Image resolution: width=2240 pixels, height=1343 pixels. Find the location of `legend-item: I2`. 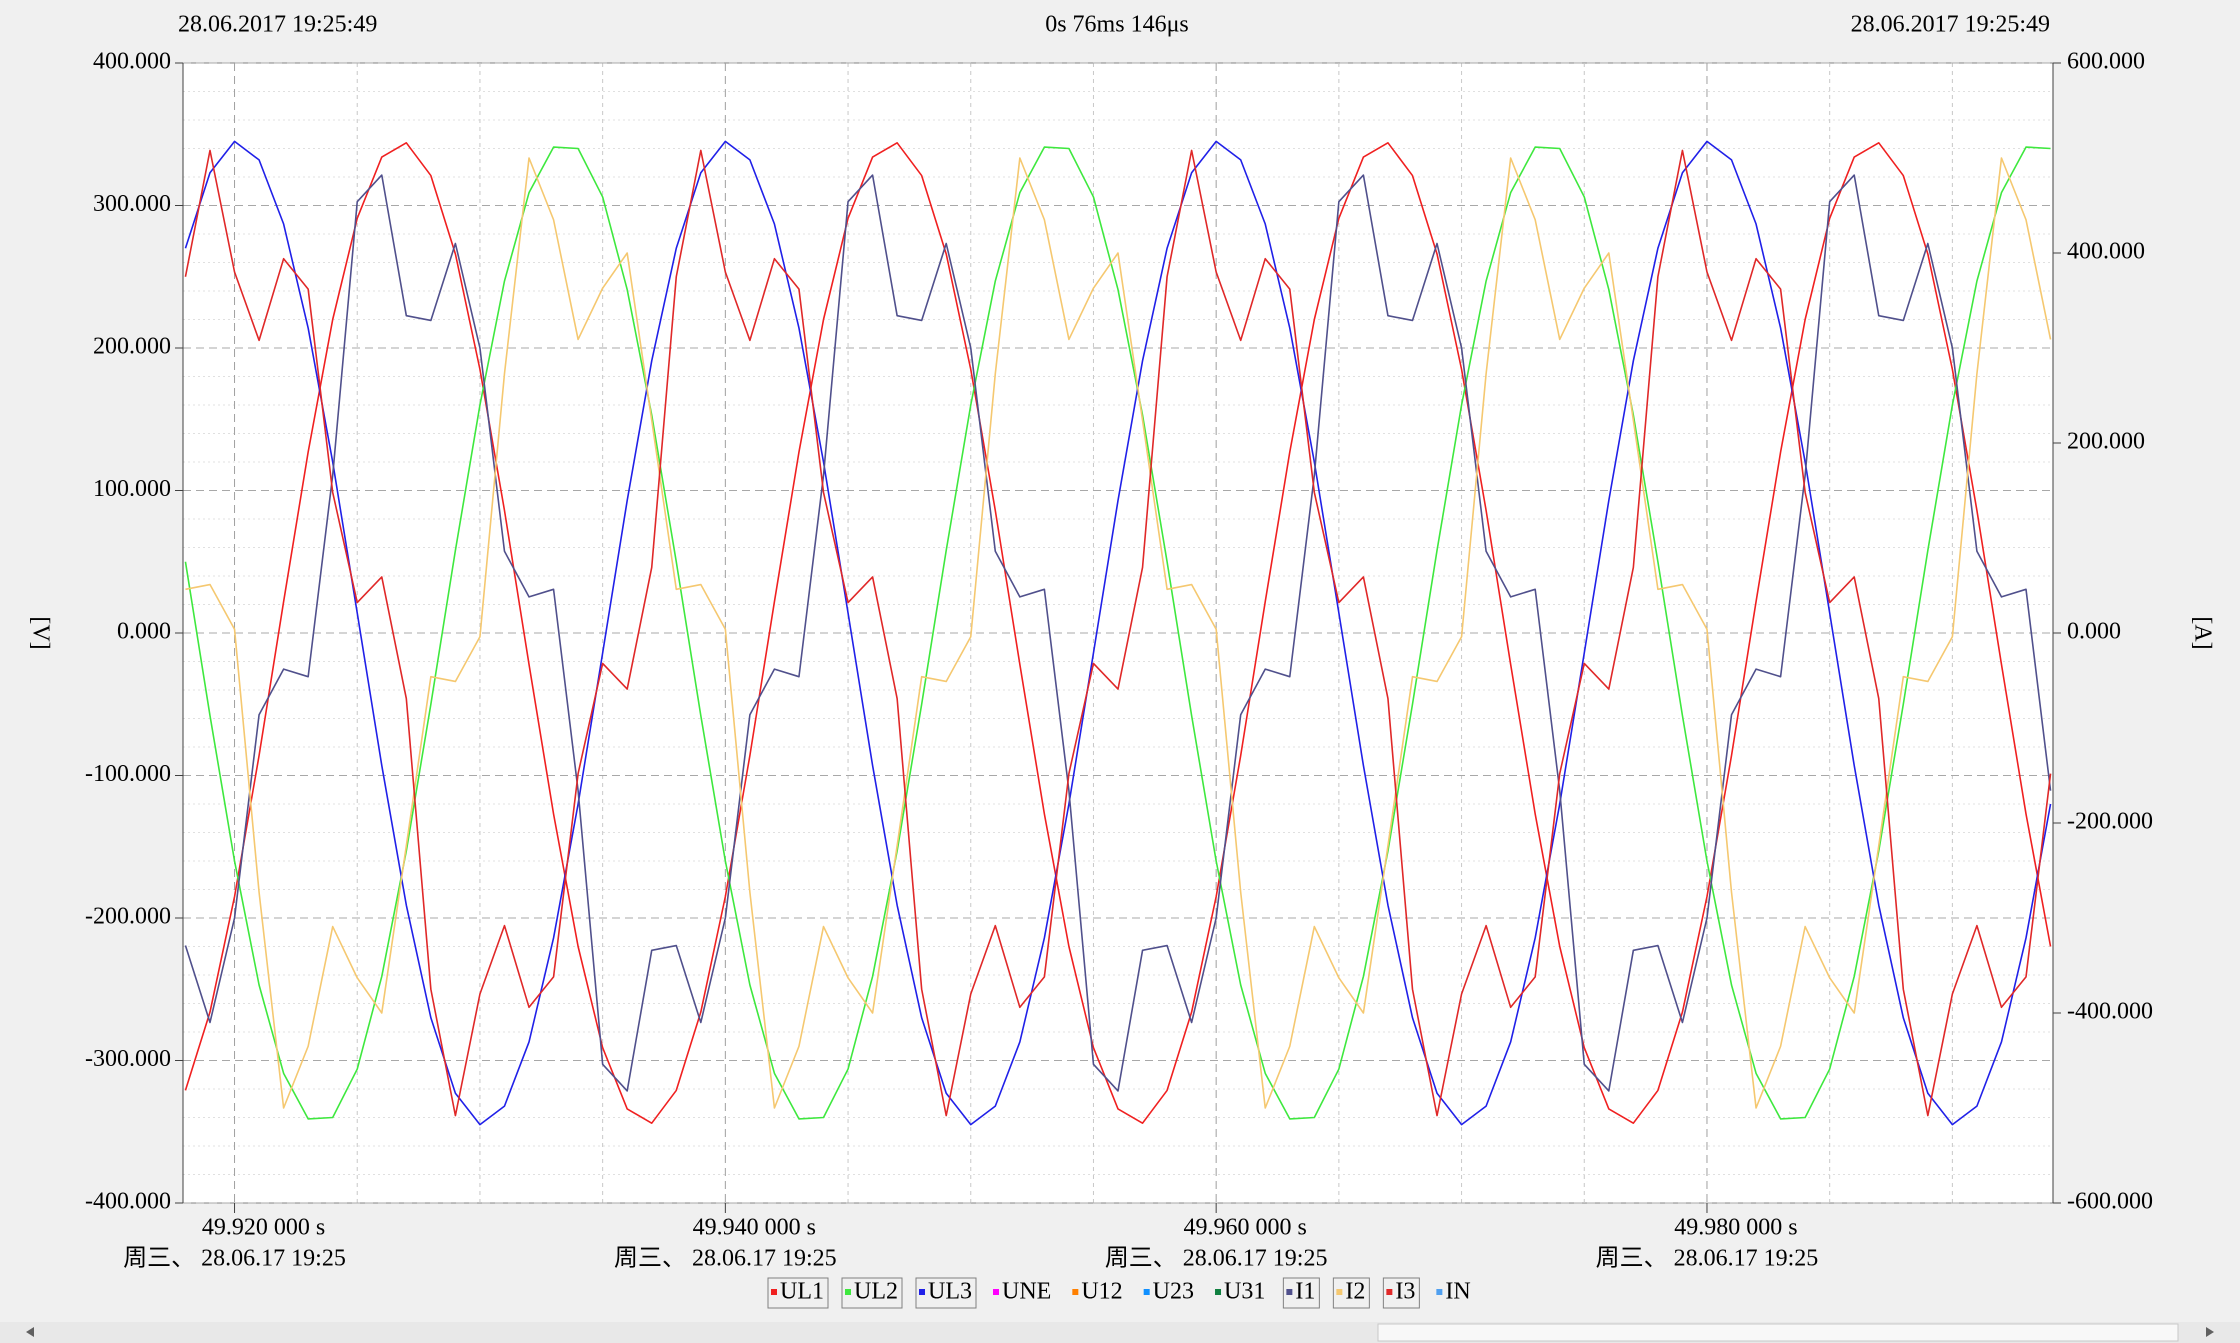

legend-item: I2 is located at coordinates (1351, 1293).